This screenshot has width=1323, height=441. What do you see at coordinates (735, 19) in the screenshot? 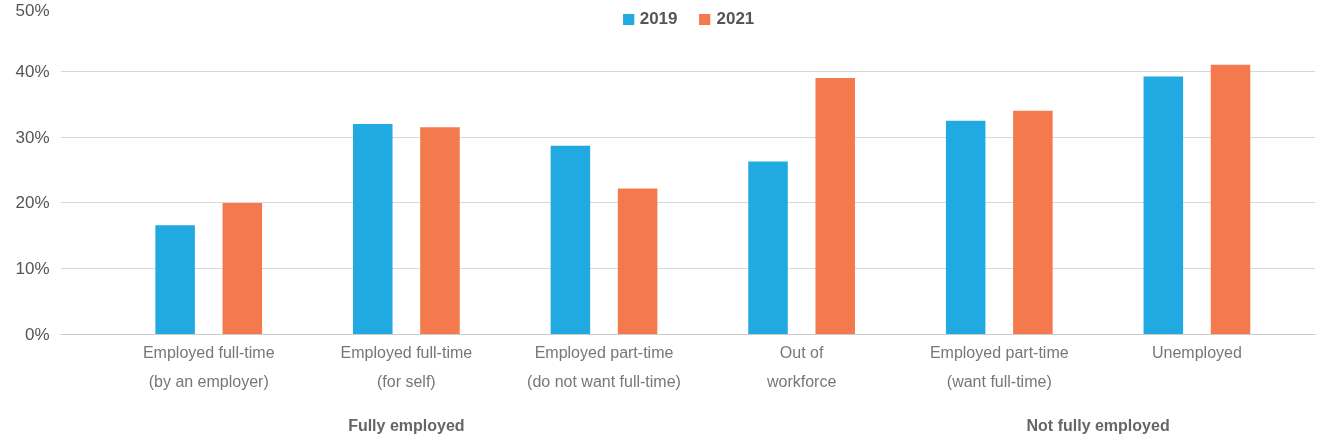
I see `legend-label: 2021` at bounding box center [735, 19].